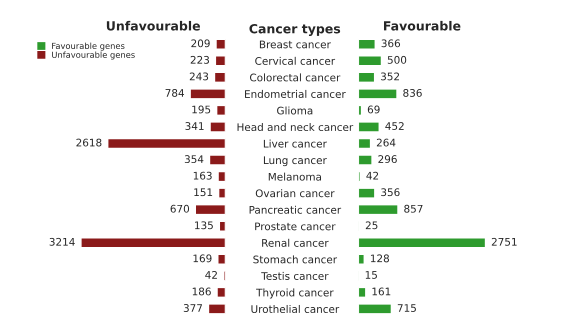 The image size is (578, 327). Describe the element at coordinates (391, 43) in the screenshot. I see `data-label: 366` at that location.